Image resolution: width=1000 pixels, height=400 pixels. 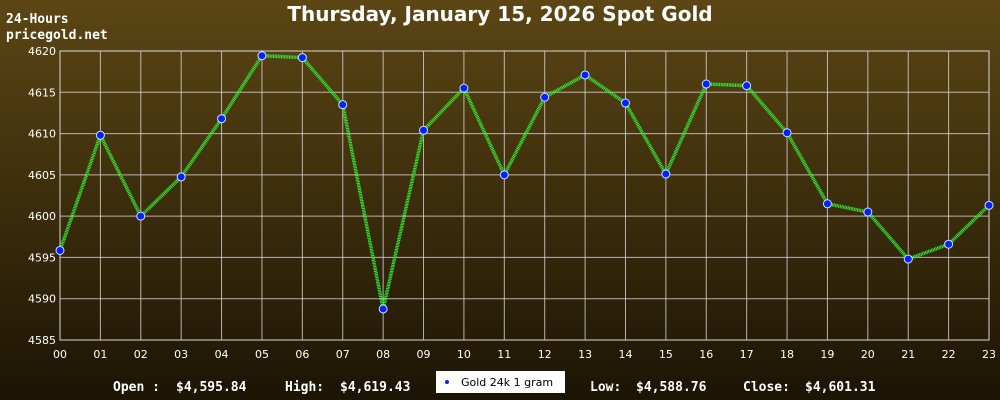 I want to click on x-tick-label: 17, so click(x=747, y=354).